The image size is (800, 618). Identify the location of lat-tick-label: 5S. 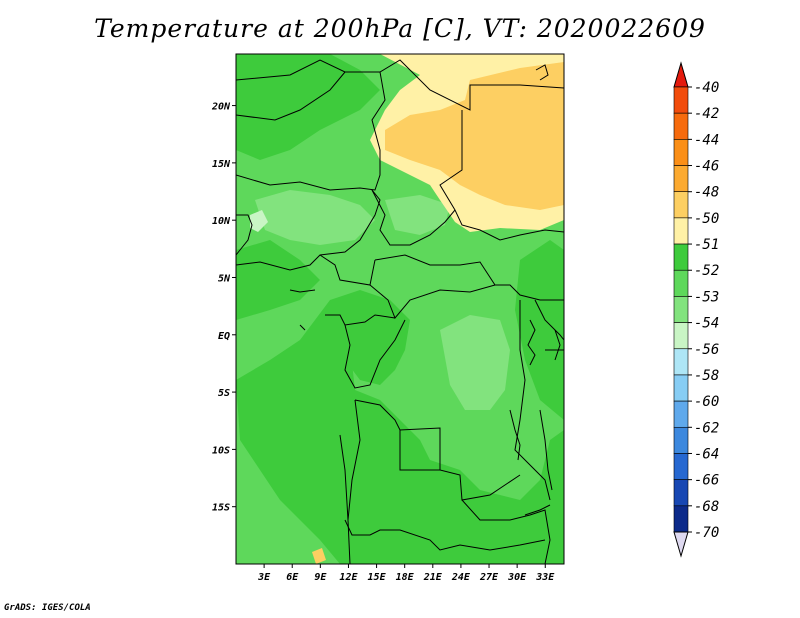
(224, 393).